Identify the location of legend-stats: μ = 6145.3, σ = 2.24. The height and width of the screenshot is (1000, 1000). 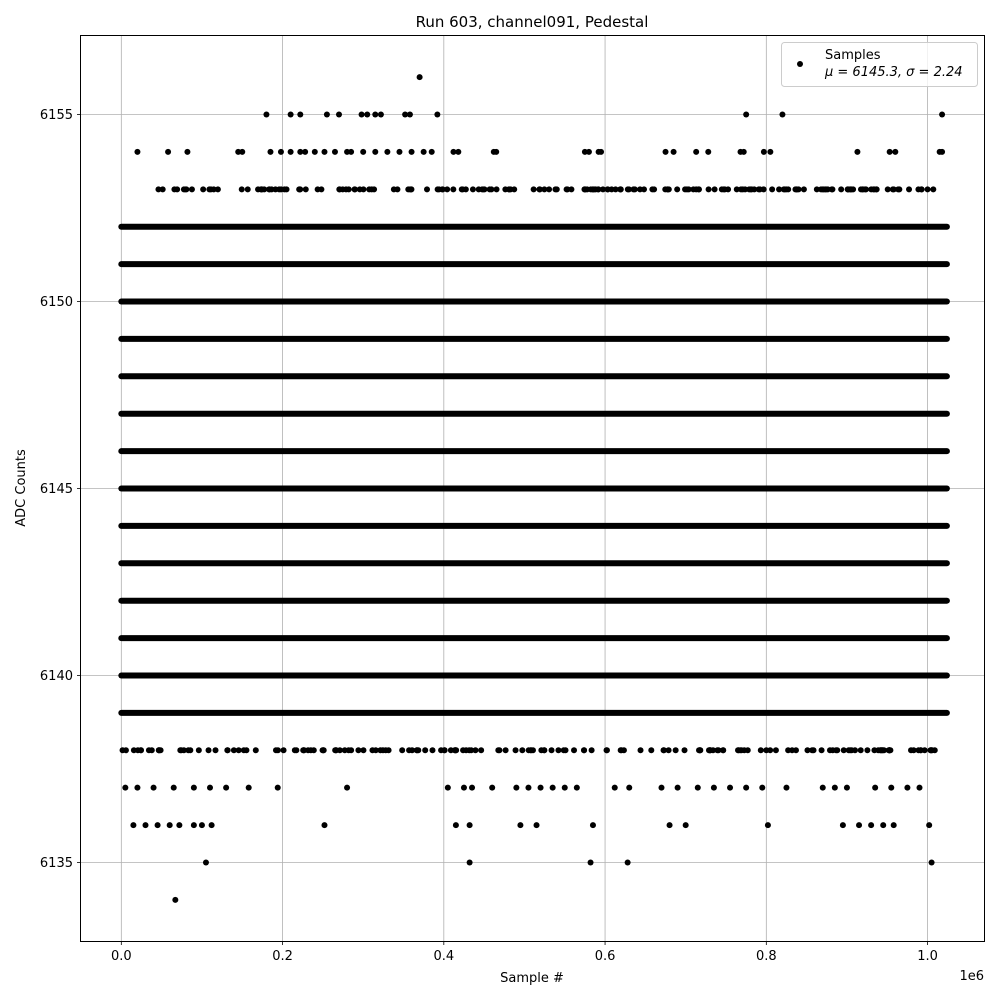
(893, 72).